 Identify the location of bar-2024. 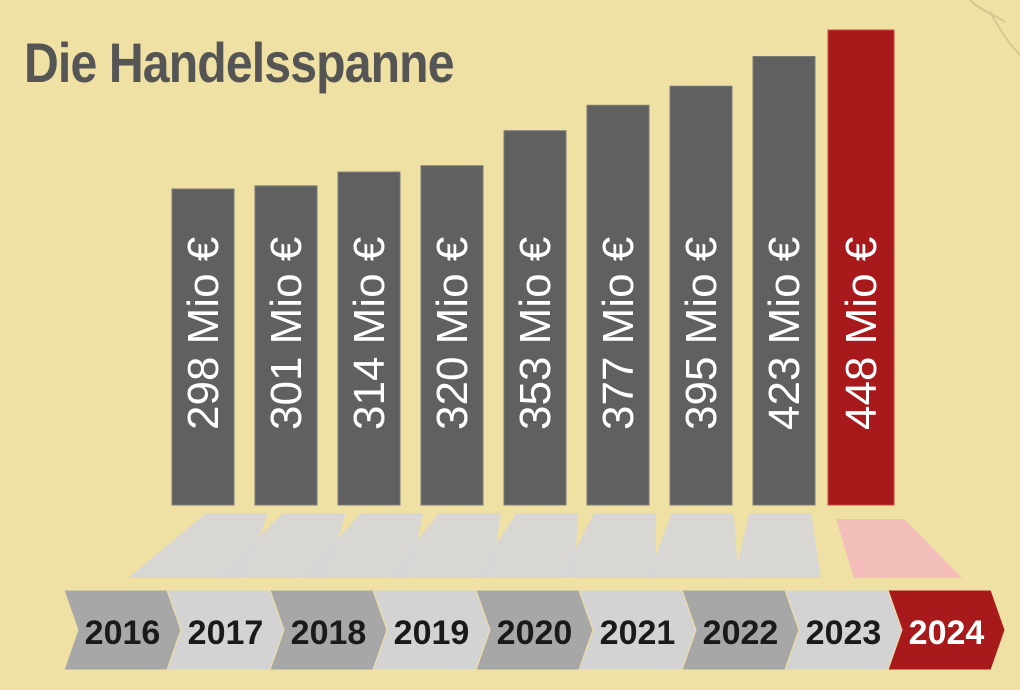
(861, 267).